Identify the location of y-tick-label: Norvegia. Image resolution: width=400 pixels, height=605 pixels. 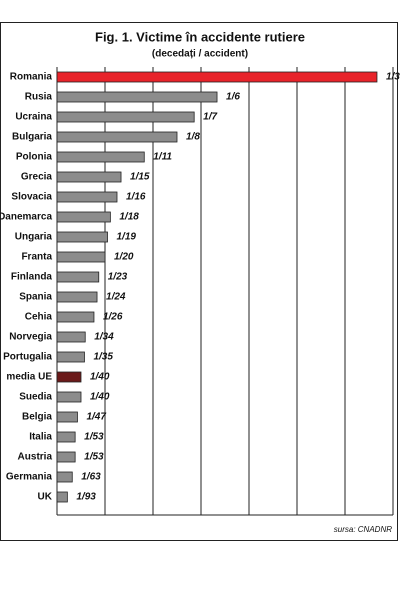
(30, 337).